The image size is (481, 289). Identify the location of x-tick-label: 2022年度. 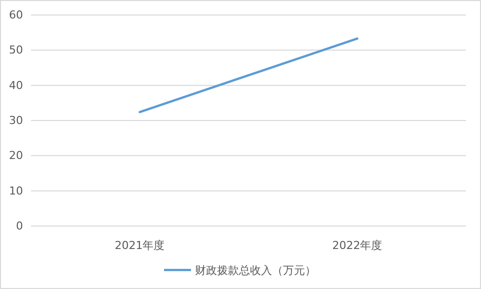
(357, 245).